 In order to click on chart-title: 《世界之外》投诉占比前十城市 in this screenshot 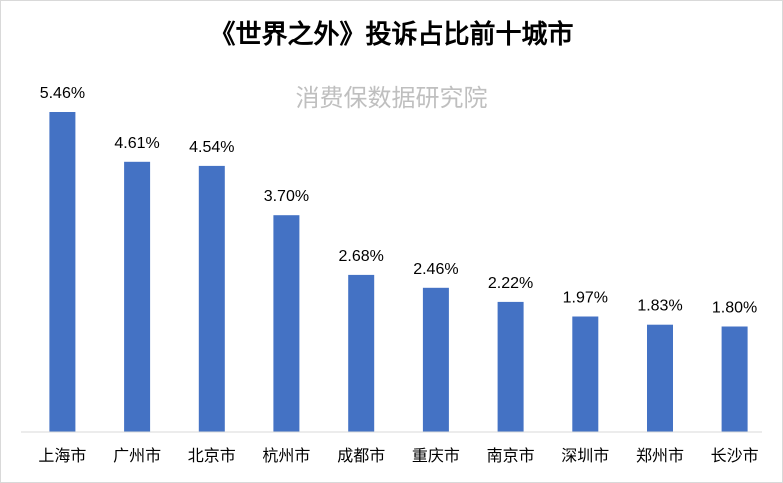, I will do `click(391, 35)`.